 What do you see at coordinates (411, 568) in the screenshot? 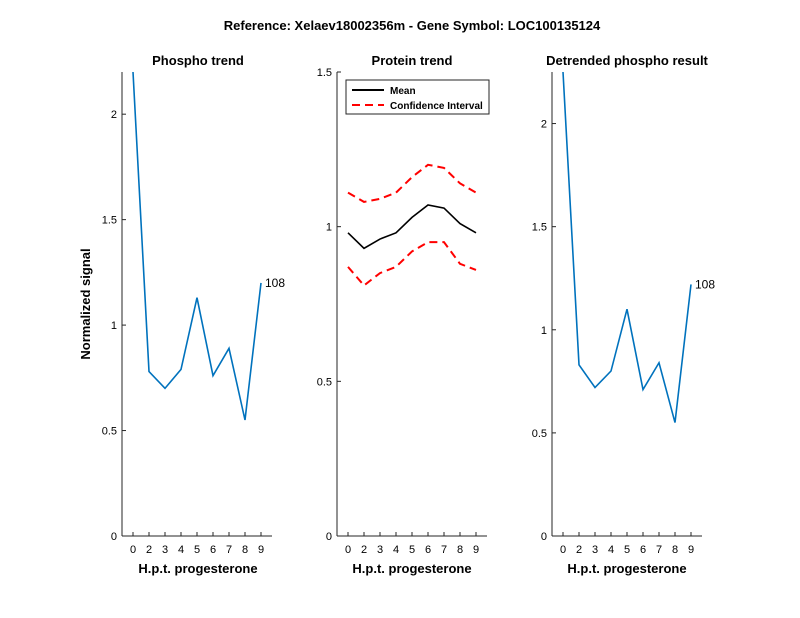
I see `protein-trend-xlabel: H.p.t. progesterone` at bounding box center [411, 568].